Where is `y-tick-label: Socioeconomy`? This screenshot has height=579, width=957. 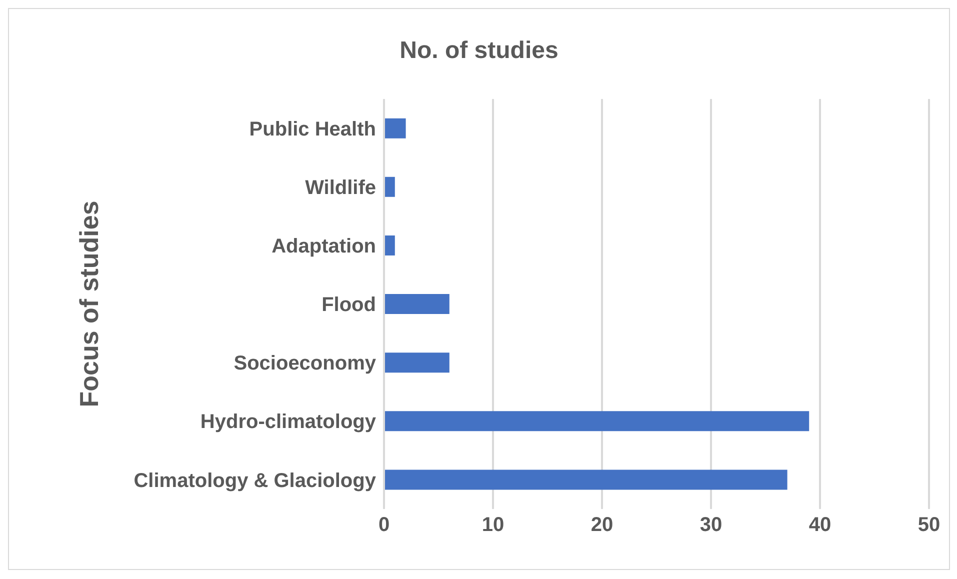
y-tick-label: Socioeconomy is located at coordinates (305, 363).